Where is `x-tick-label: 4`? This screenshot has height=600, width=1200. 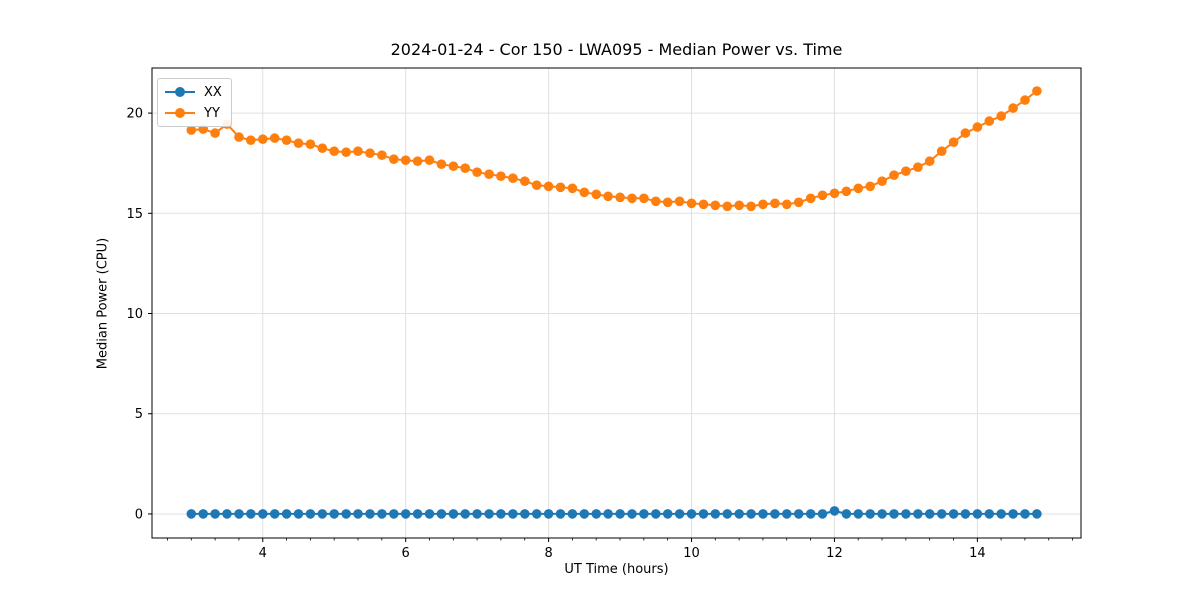 x-tick-label: 4 is located at coordinates (263, 553).